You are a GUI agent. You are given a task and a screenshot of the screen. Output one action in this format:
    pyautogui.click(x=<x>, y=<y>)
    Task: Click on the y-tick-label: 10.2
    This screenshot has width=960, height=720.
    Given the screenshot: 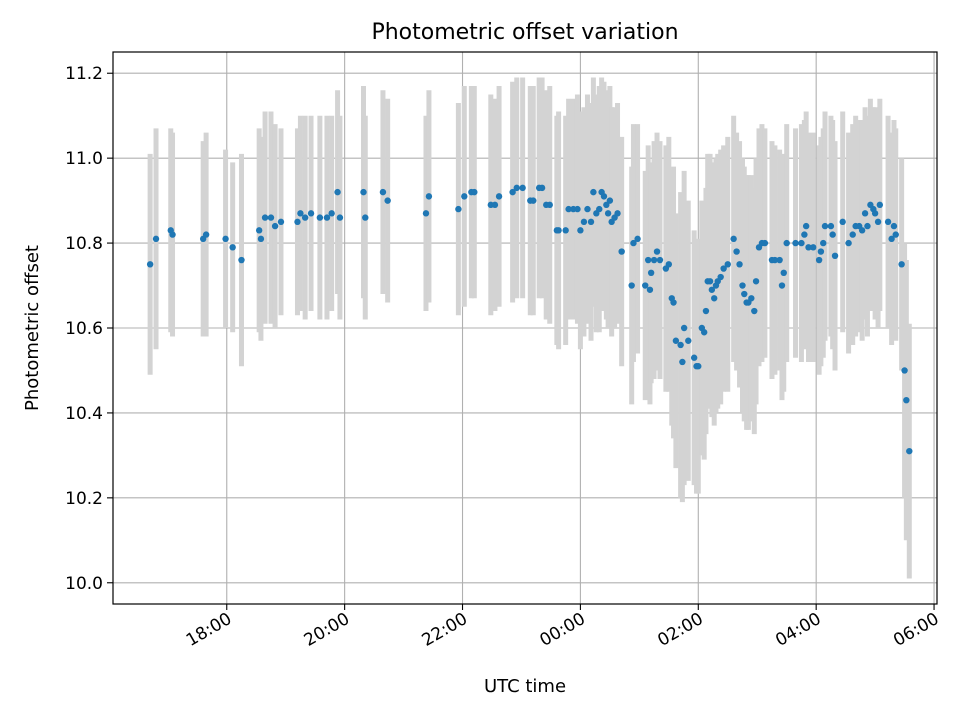 What is the action you would take?
    pyautogui.click(x=84, y=499)
    